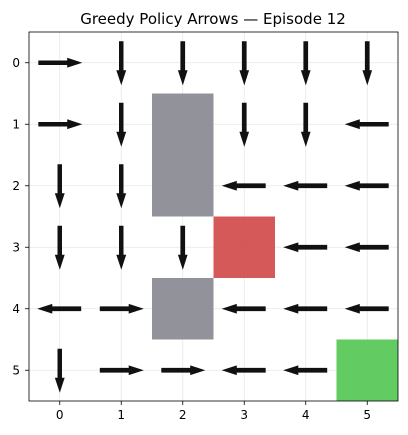 Image resolution: width=408 pixels, height=435 pixels. What do you see at coordinates (243, 185) in the screenshot?
I see `policy-arrow-r2-c3-left` at bounding box center [243, 185].